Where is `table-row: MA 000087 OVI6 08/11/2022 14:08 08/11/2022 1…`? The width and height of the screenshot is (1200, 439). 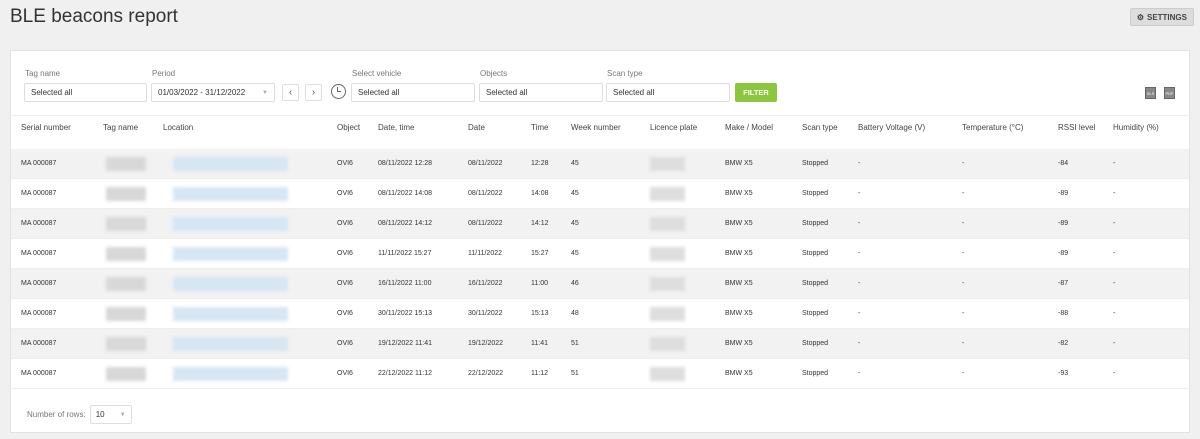 table-row: MA 000087 OVI6 08/11/2022 14:08 08/11/2022 1… is located at coordinates (600, 194).